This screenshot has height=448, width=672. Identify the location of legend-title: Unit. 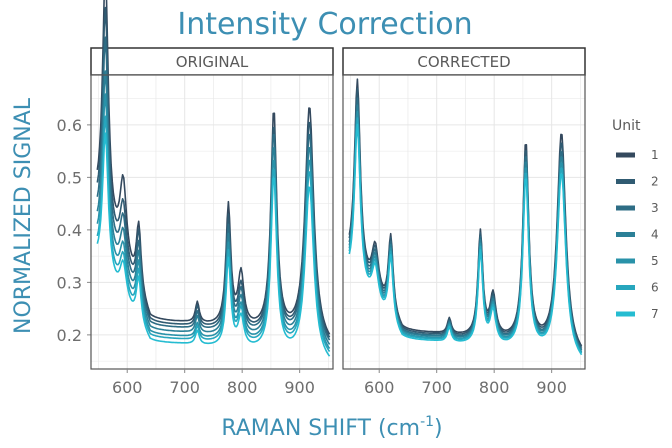
(626, 126).